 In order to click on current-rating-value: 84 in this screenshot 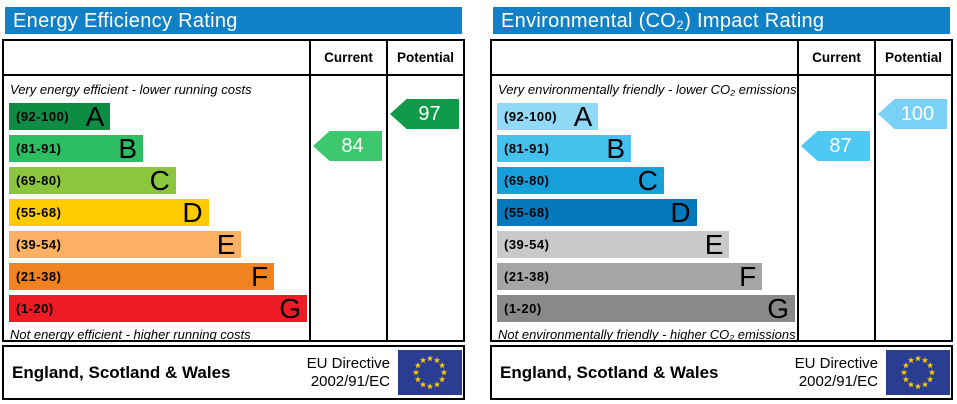, I will do `click(352, 145)`.